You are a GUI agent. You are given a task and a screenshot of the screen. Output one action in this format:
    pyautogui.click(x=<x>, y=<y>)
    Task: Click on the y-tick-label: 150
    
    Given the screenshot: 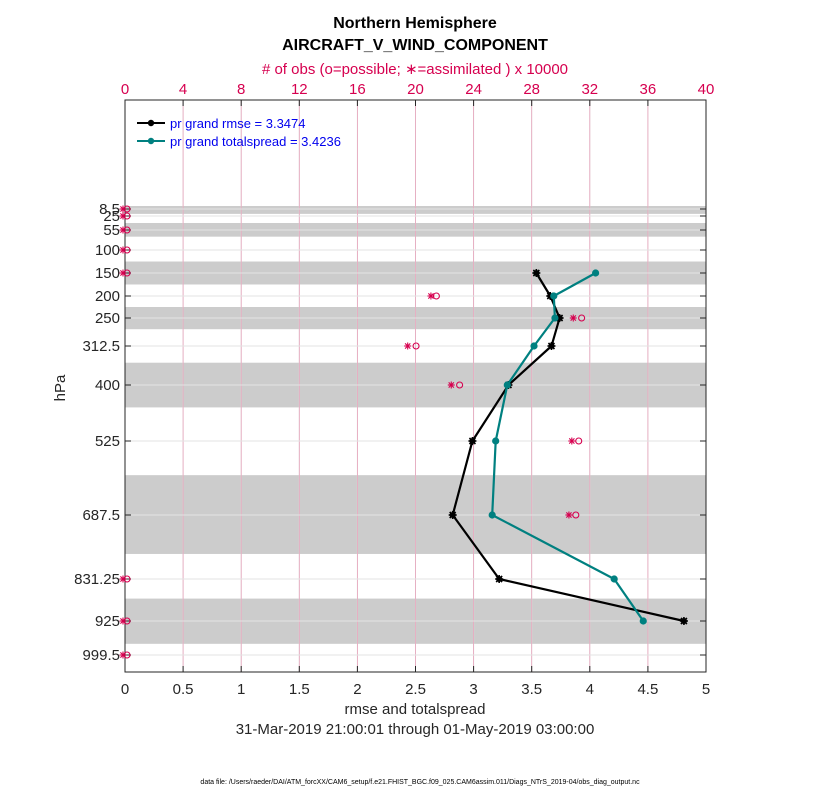 What is the action you would take?
    pyautogui.click(x=107, y=273)
    